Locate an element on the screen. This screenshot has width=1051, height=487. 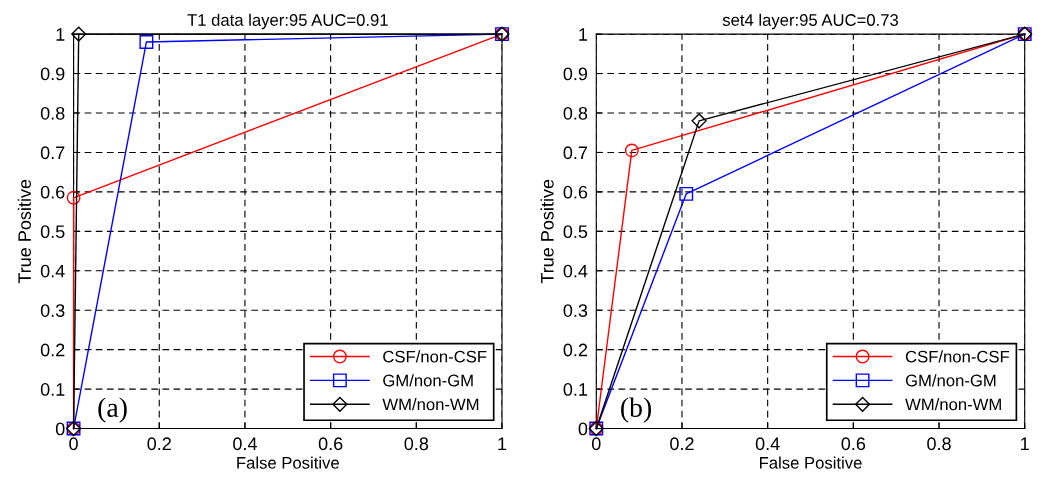
annotation: (b) is located at coordinates (636, 410).